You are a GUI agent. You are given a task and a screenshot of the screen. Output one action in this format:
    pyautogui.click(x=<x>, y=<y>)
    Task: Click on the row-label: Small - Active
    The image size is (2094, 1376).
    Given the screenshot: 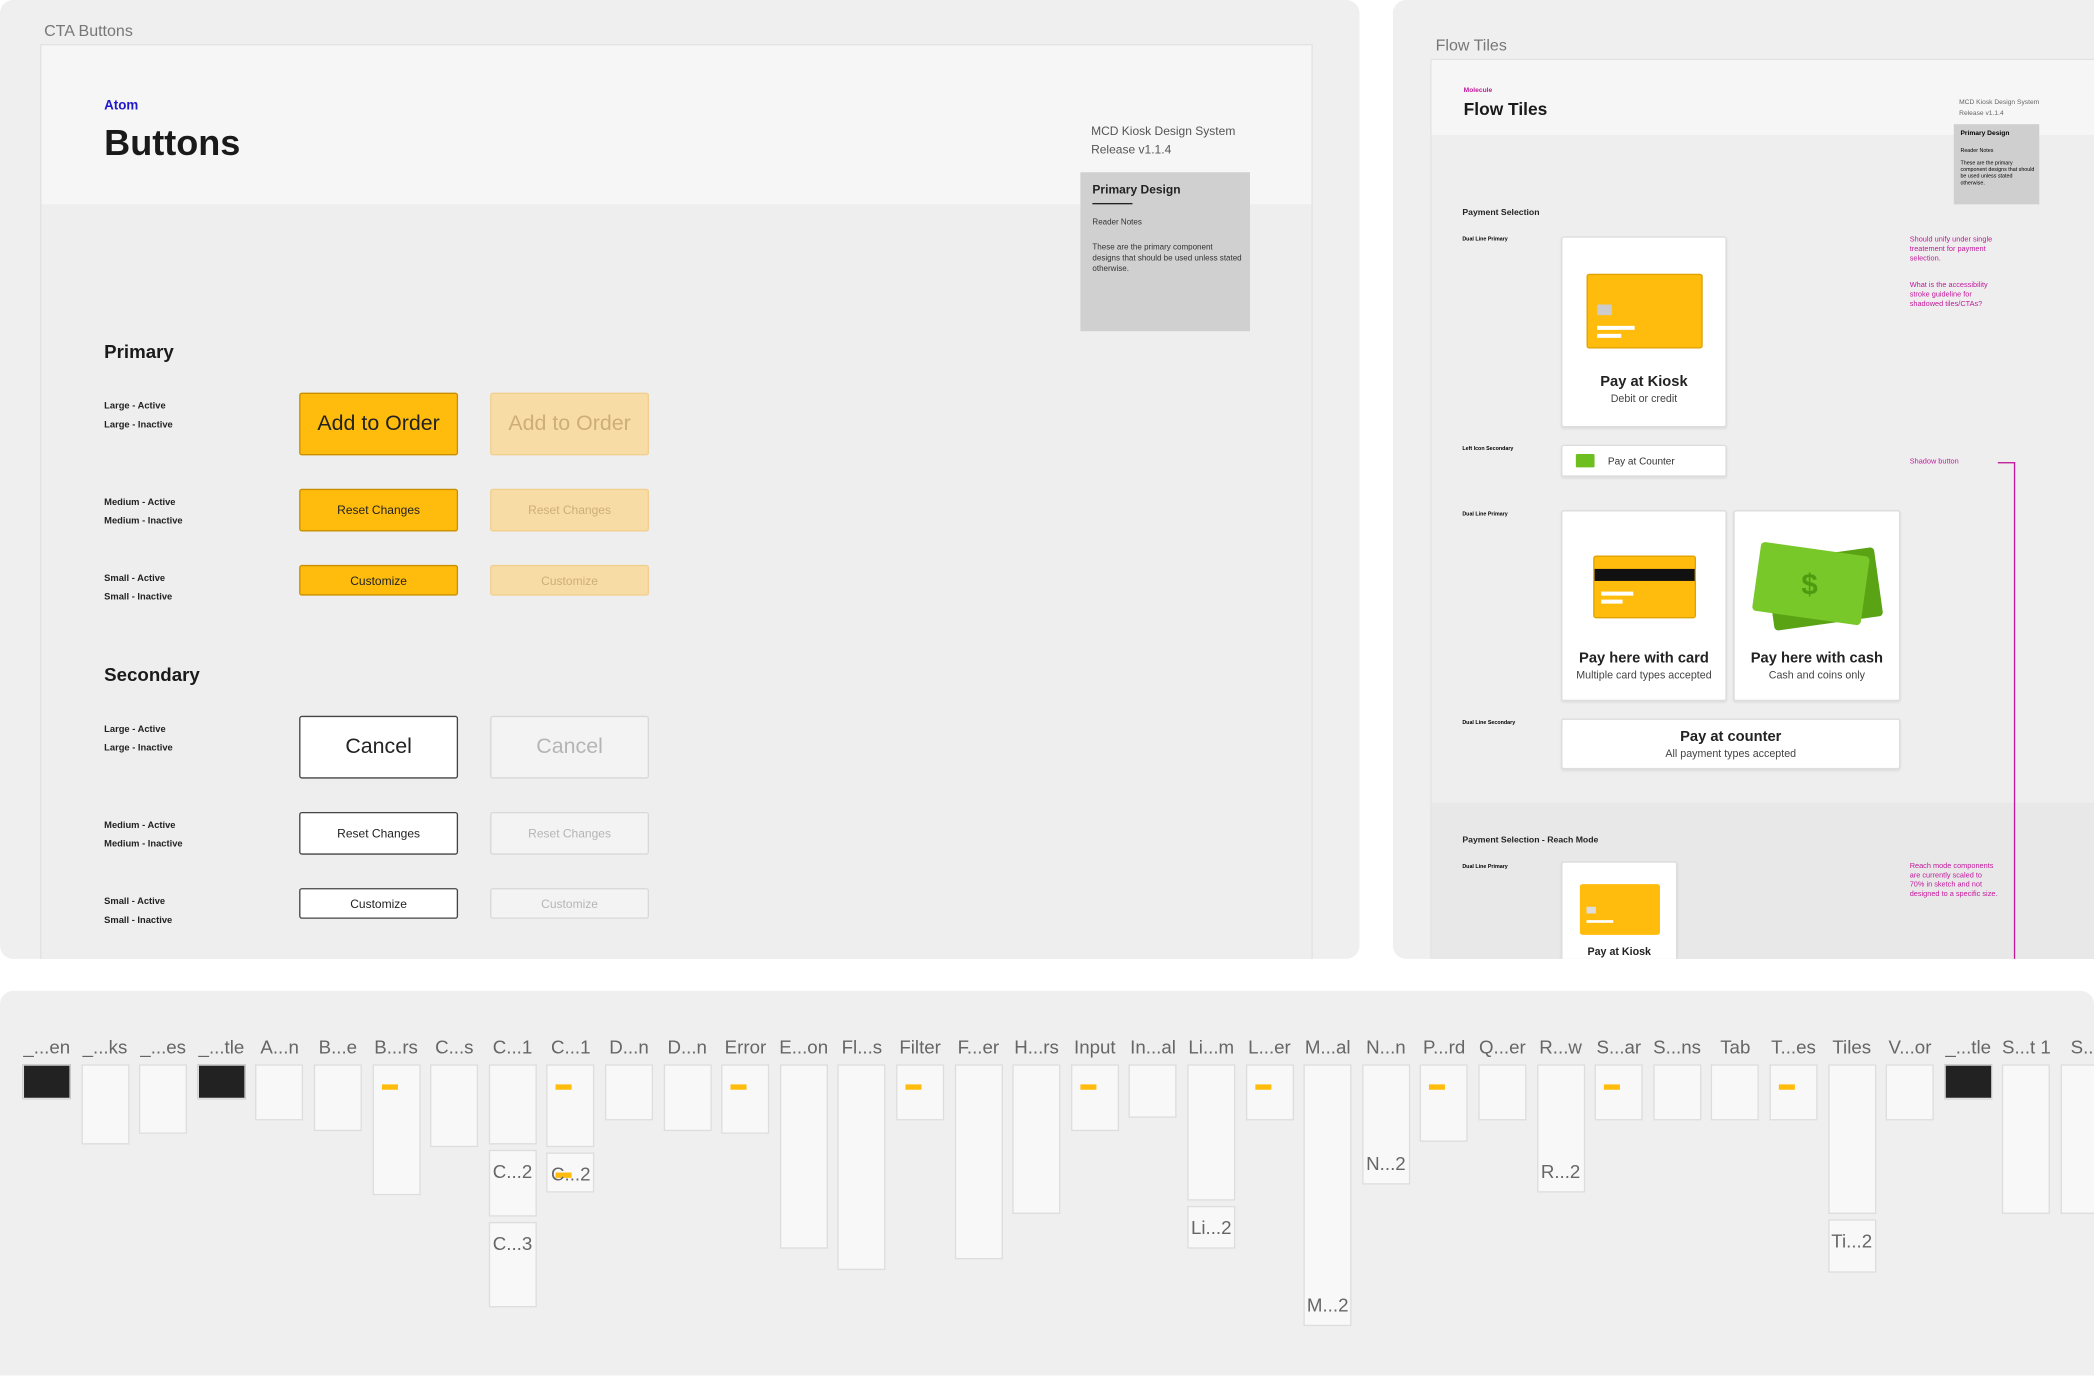 What is the action you would take?
    pyautogui.click(x=135, y=579)
    